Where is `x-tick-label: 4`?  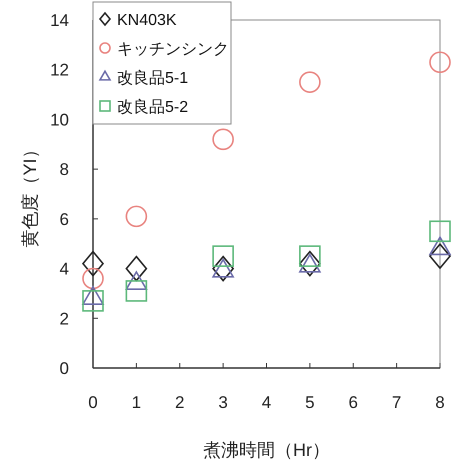 x-tick-label: 4 is located at coordinates (267, 402).